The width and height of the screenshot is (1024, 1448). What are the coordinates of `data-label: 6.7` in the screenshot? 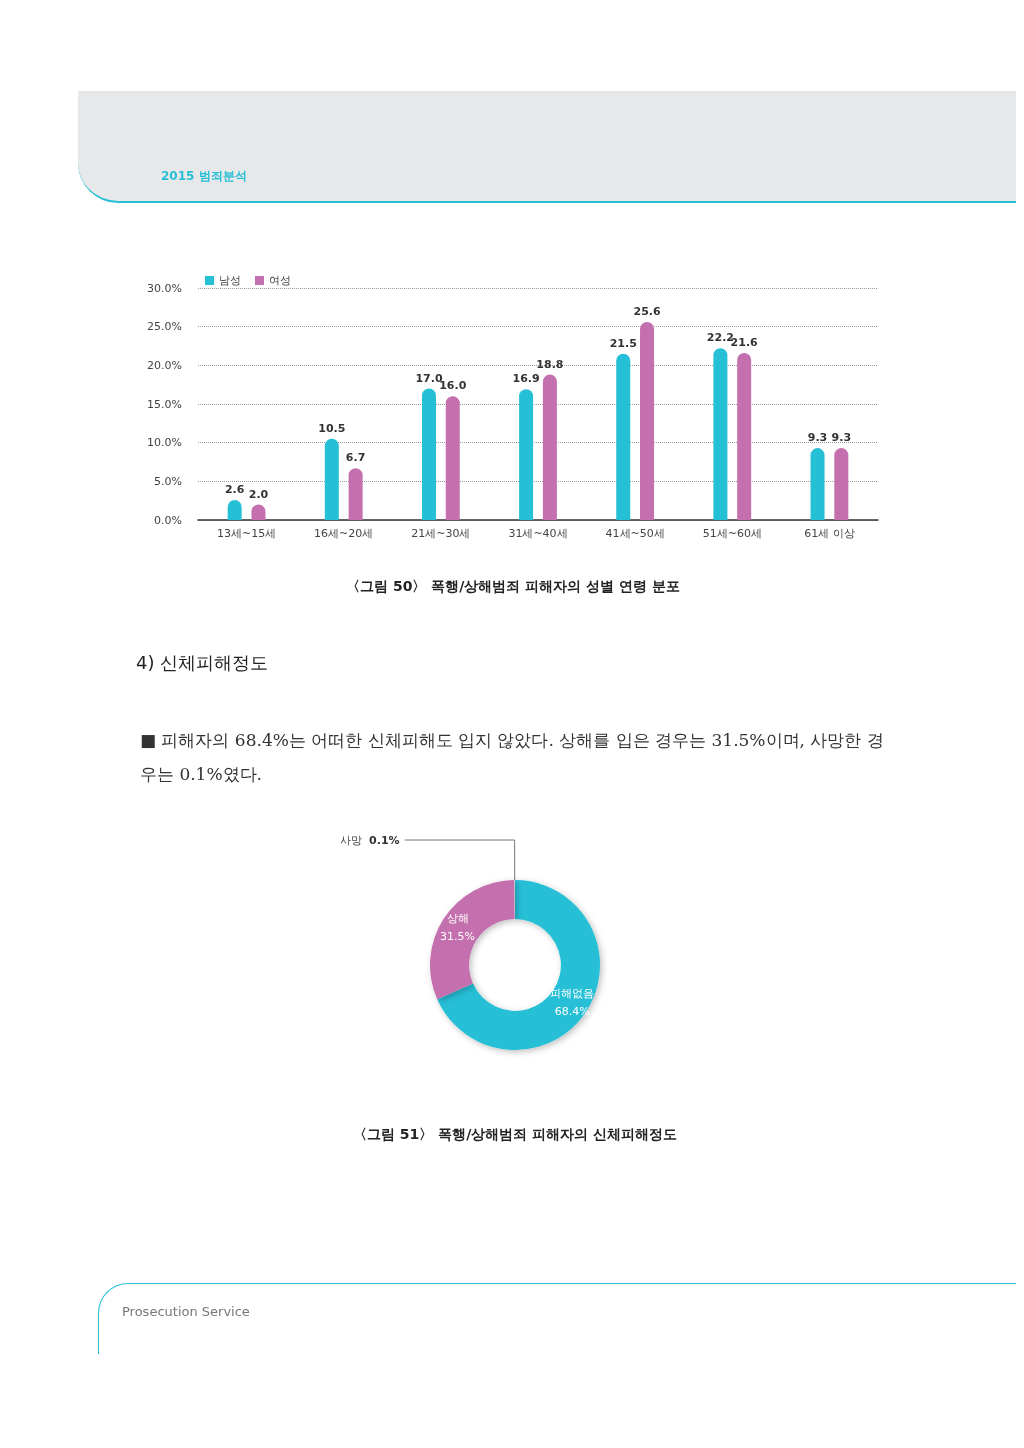 It's located at (355, 458).